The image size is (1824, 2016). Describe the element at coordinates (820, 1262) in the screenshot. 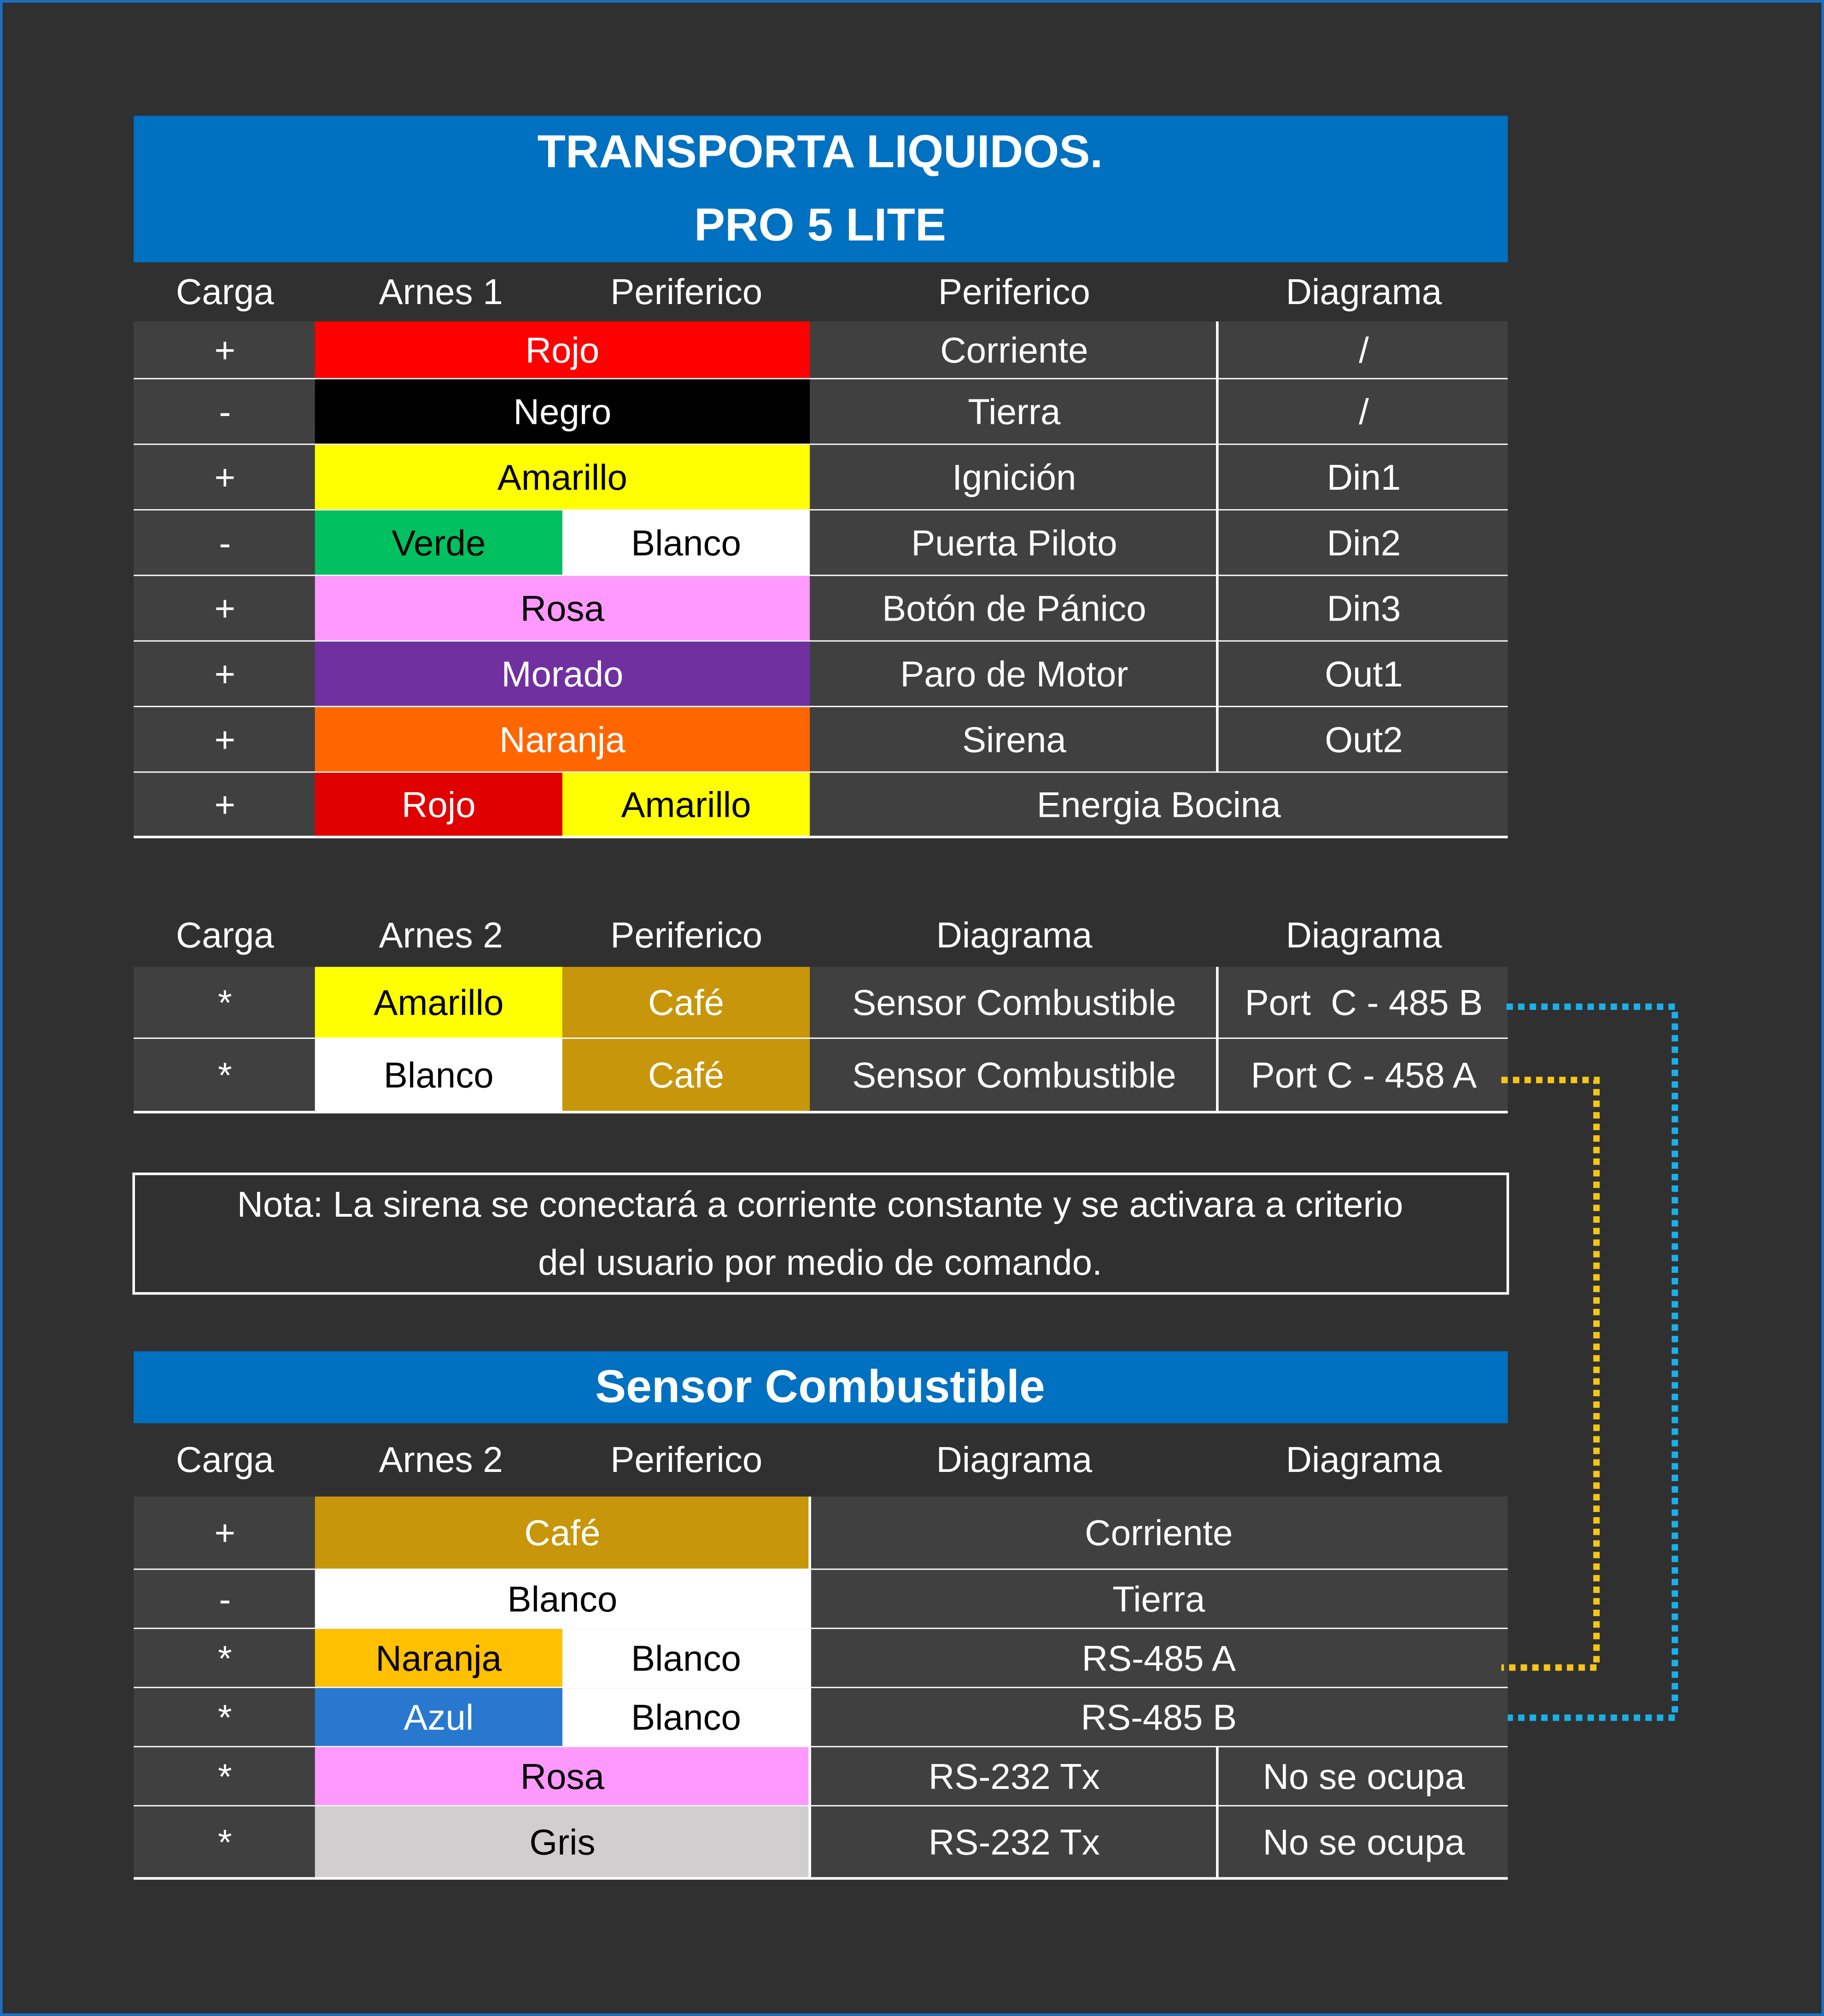

I see `note-line: del usuario por medio de comando.` at that location.